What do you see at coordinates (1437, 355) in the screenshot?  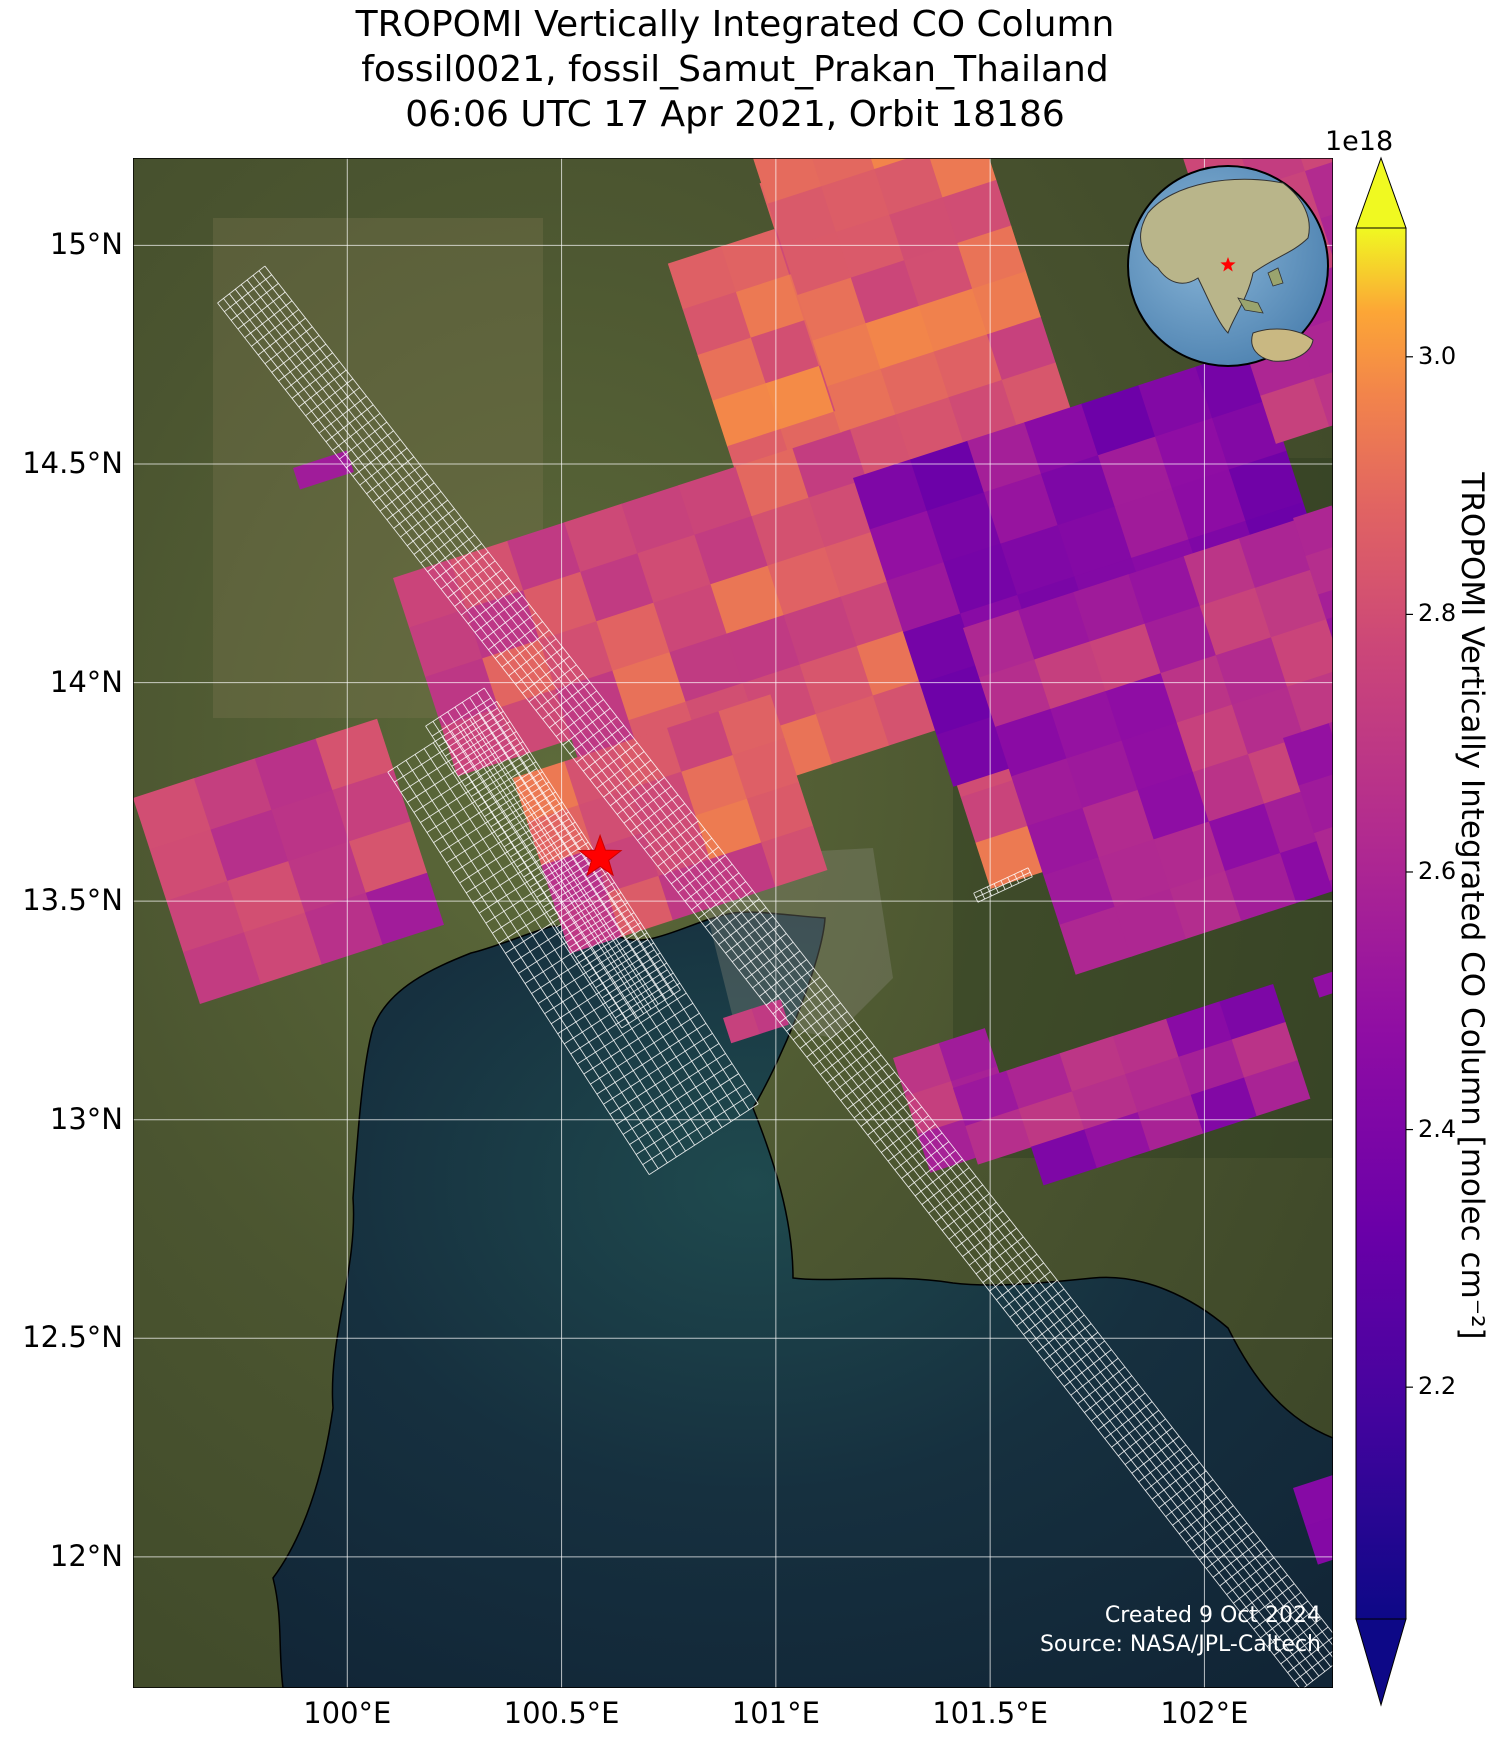 I see `colorbar-tick-label: 3.0` at bounding box center [1437, 355].